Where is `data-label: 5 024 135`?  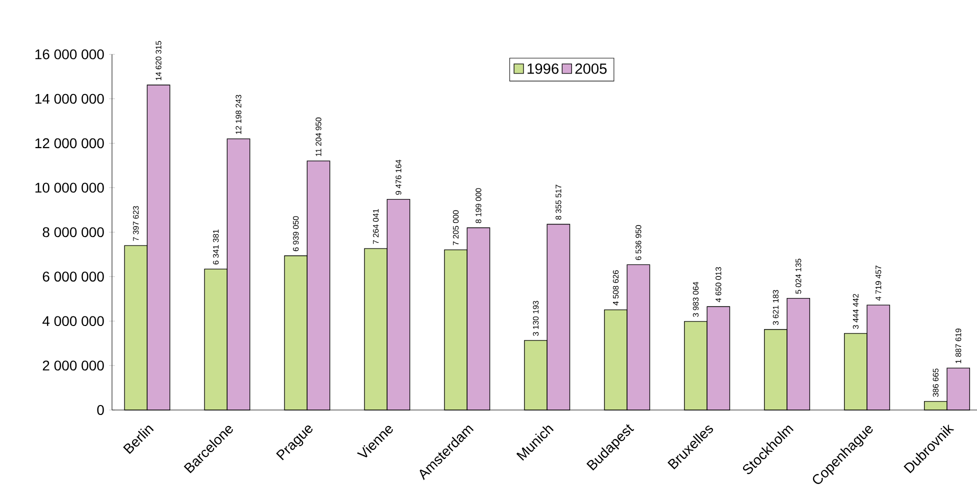
data-label: 5 024 135 is located at coordinates (799, 276).